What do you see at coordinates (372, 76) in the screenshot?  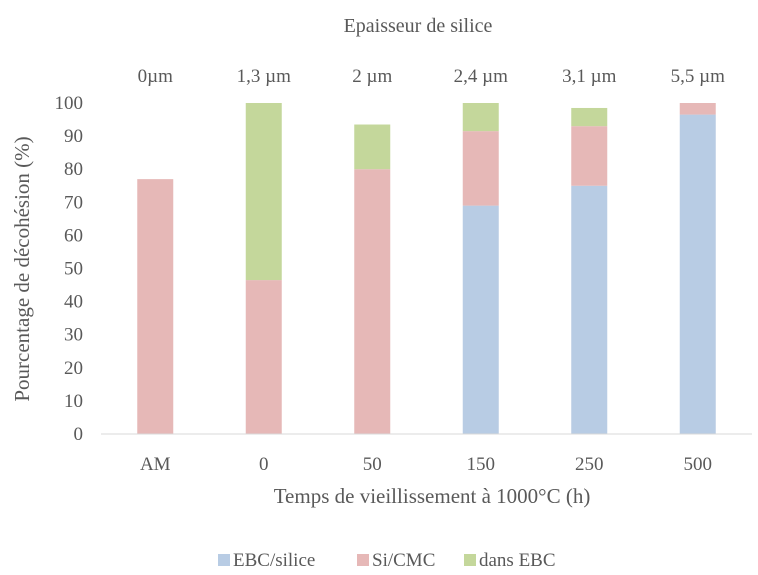 I see `thickness-label: 2 µm` at bounding box center [372, 76].